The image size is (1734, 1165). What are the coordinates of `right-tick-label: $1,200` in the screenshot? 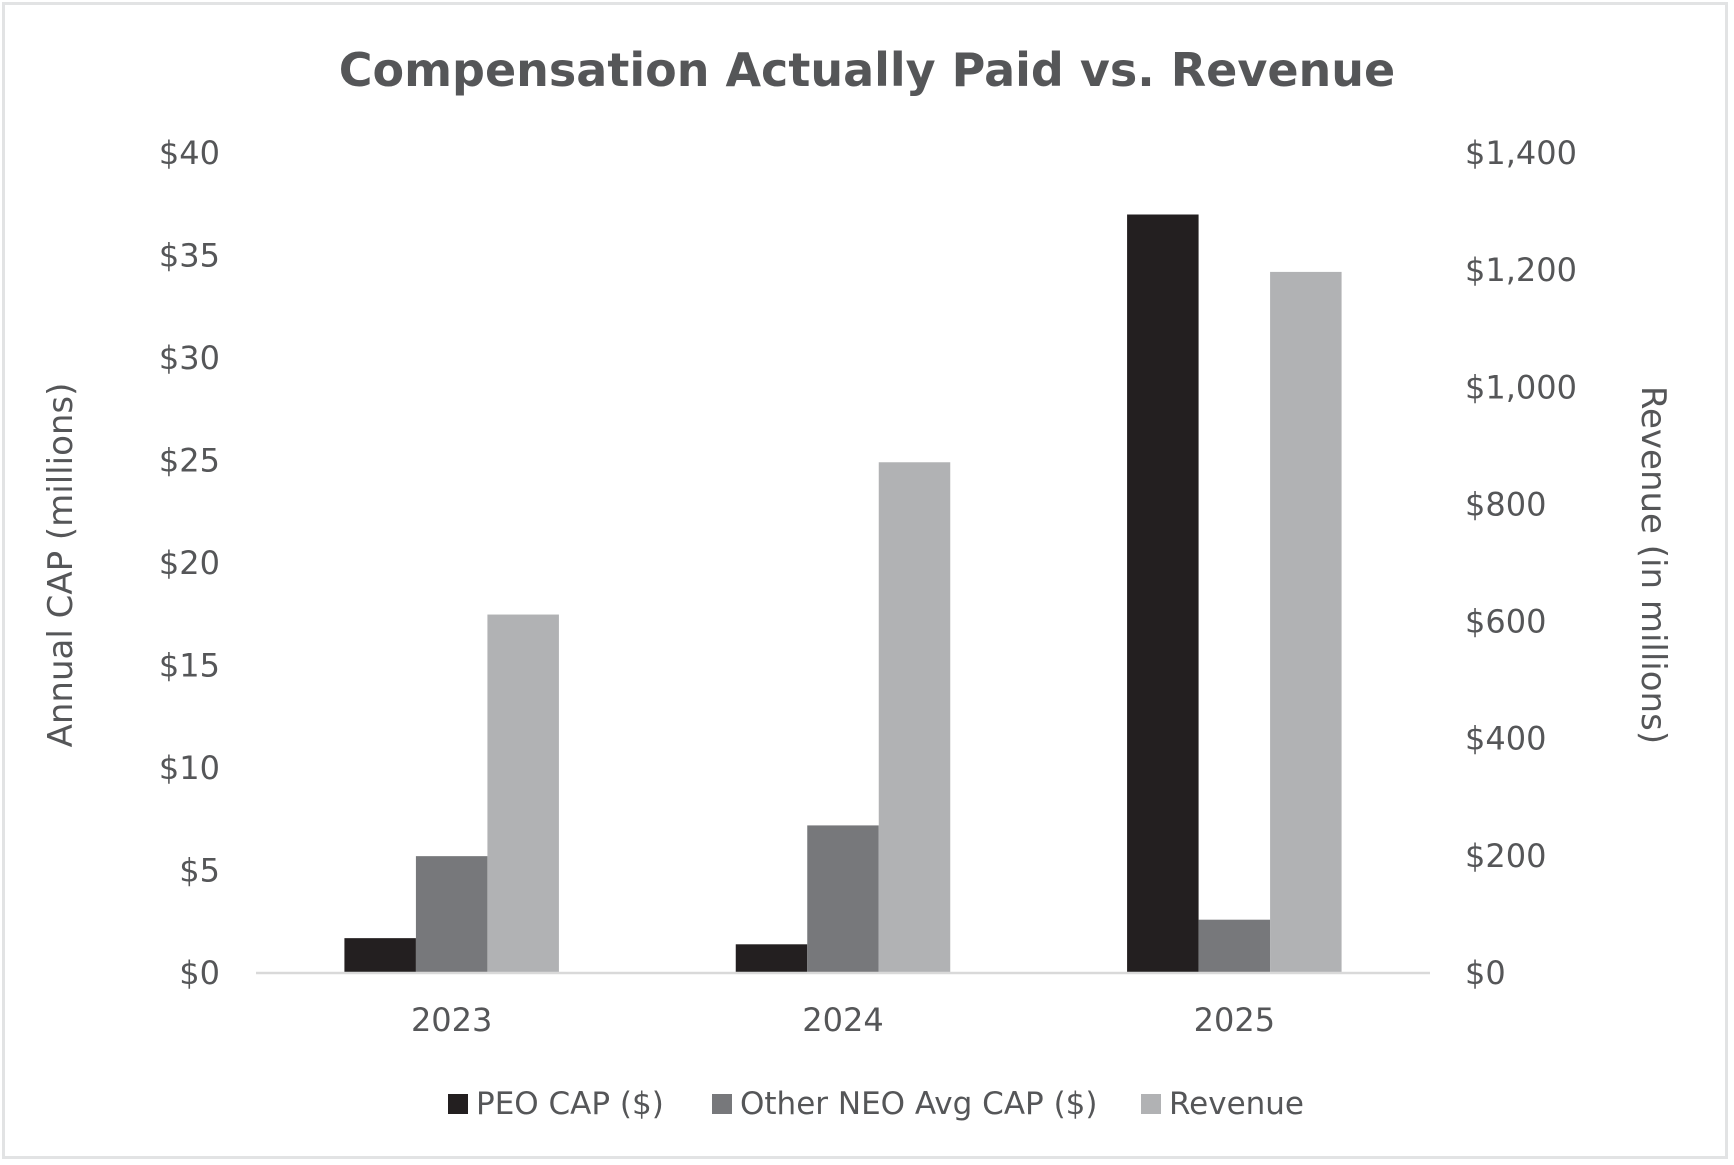 It's located at (1521, 270).